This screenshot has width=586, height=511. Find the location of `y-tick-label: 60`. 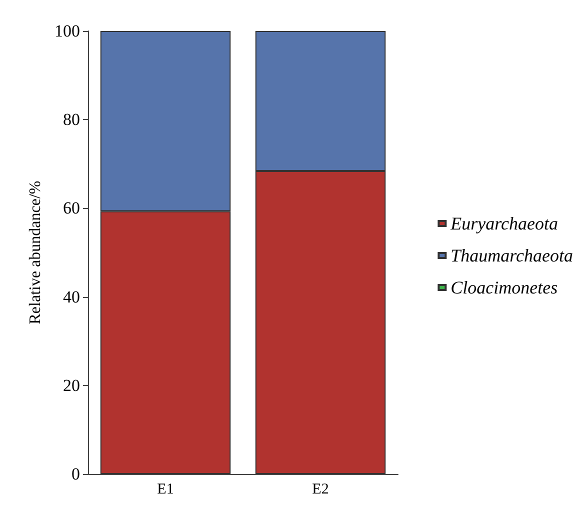

y-tick-label: 60 is located at coordinates (71, 208).